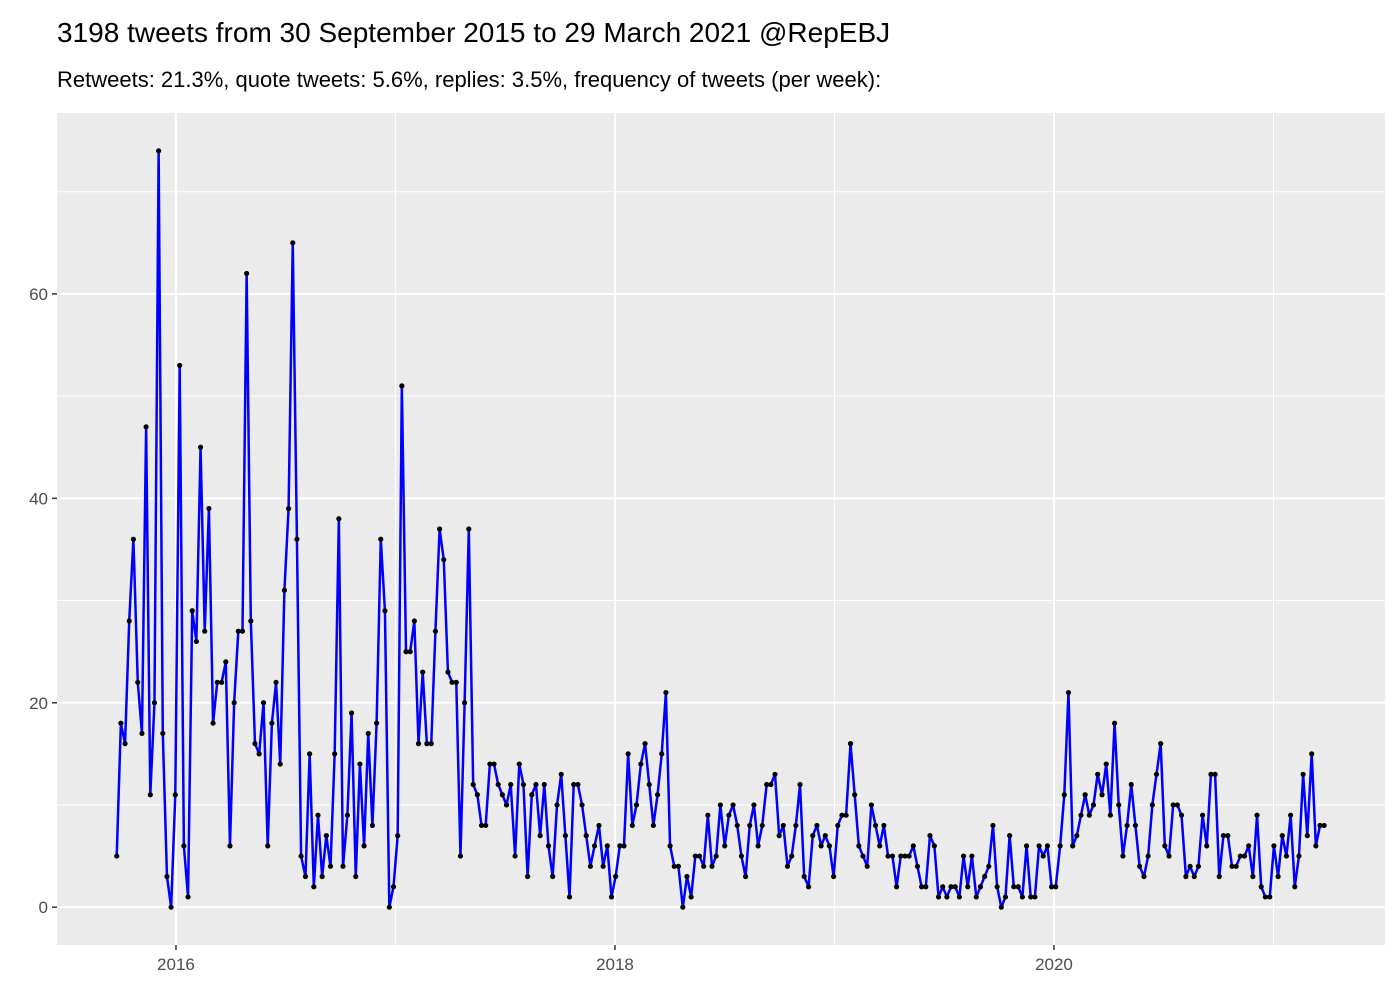 This screenshot has height=1005, width=1400. I want to click on y-tick-label: 20, so click(38, 703).